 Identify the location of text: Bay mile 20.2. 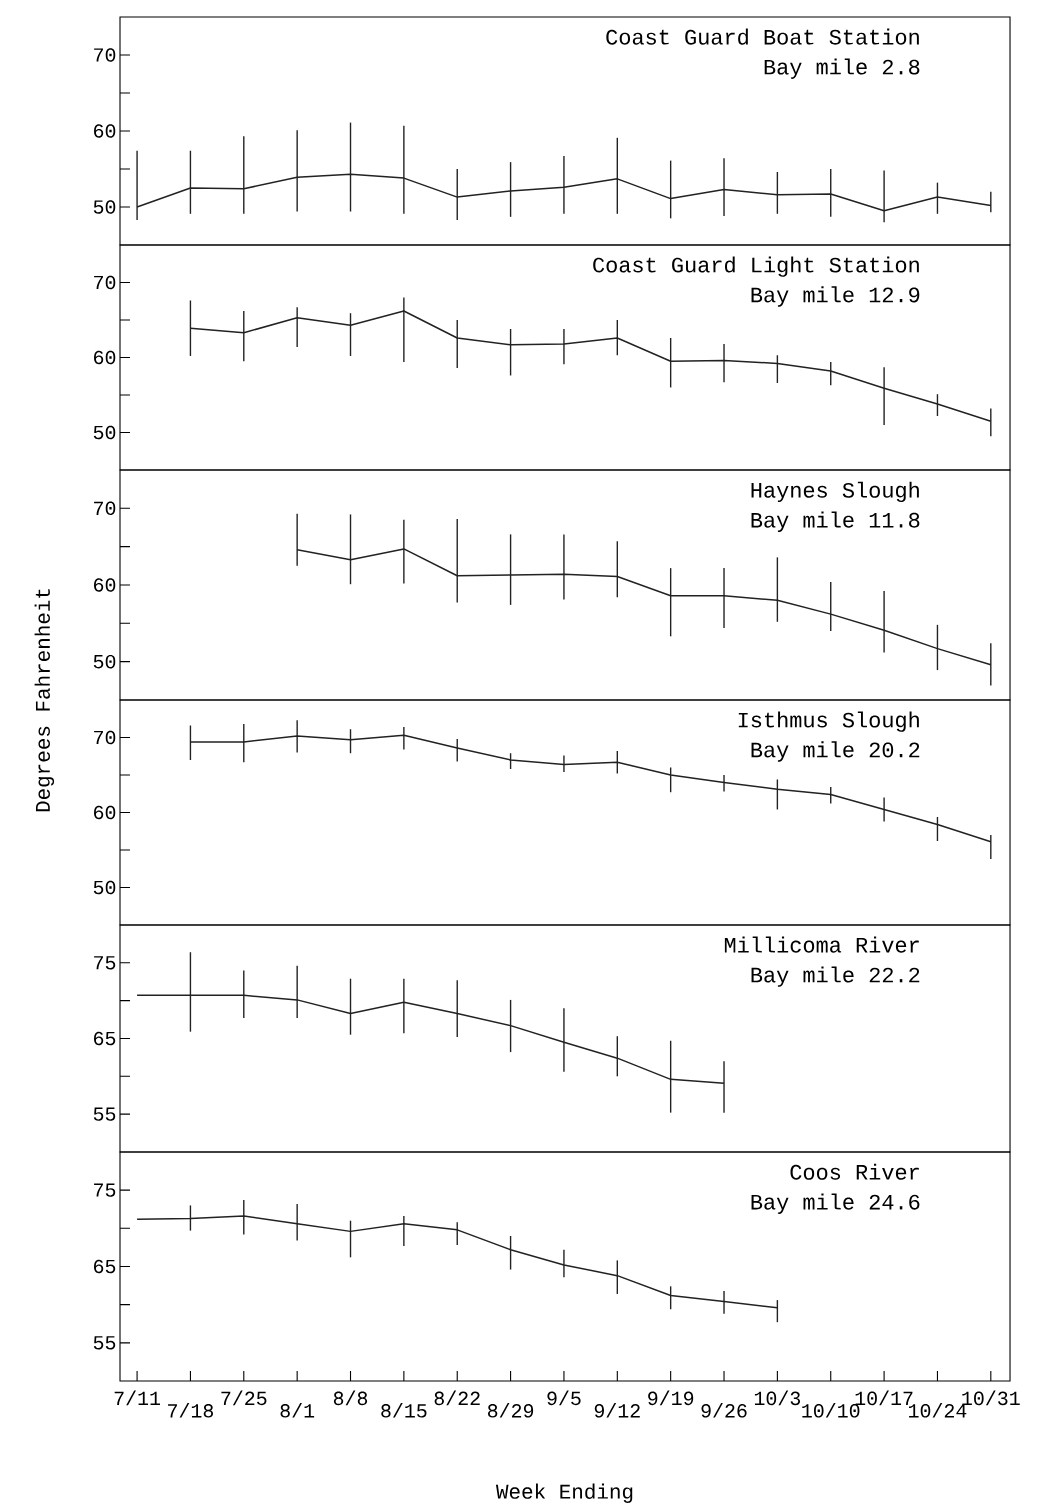
(835, 751).